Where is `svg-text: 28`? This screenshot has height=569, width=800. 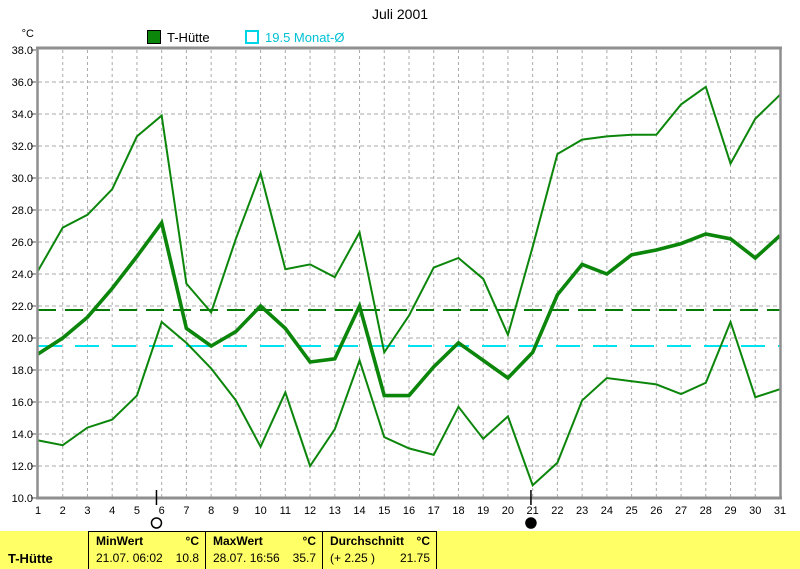 svg-text: 28 is located at coordinates (706, 511).